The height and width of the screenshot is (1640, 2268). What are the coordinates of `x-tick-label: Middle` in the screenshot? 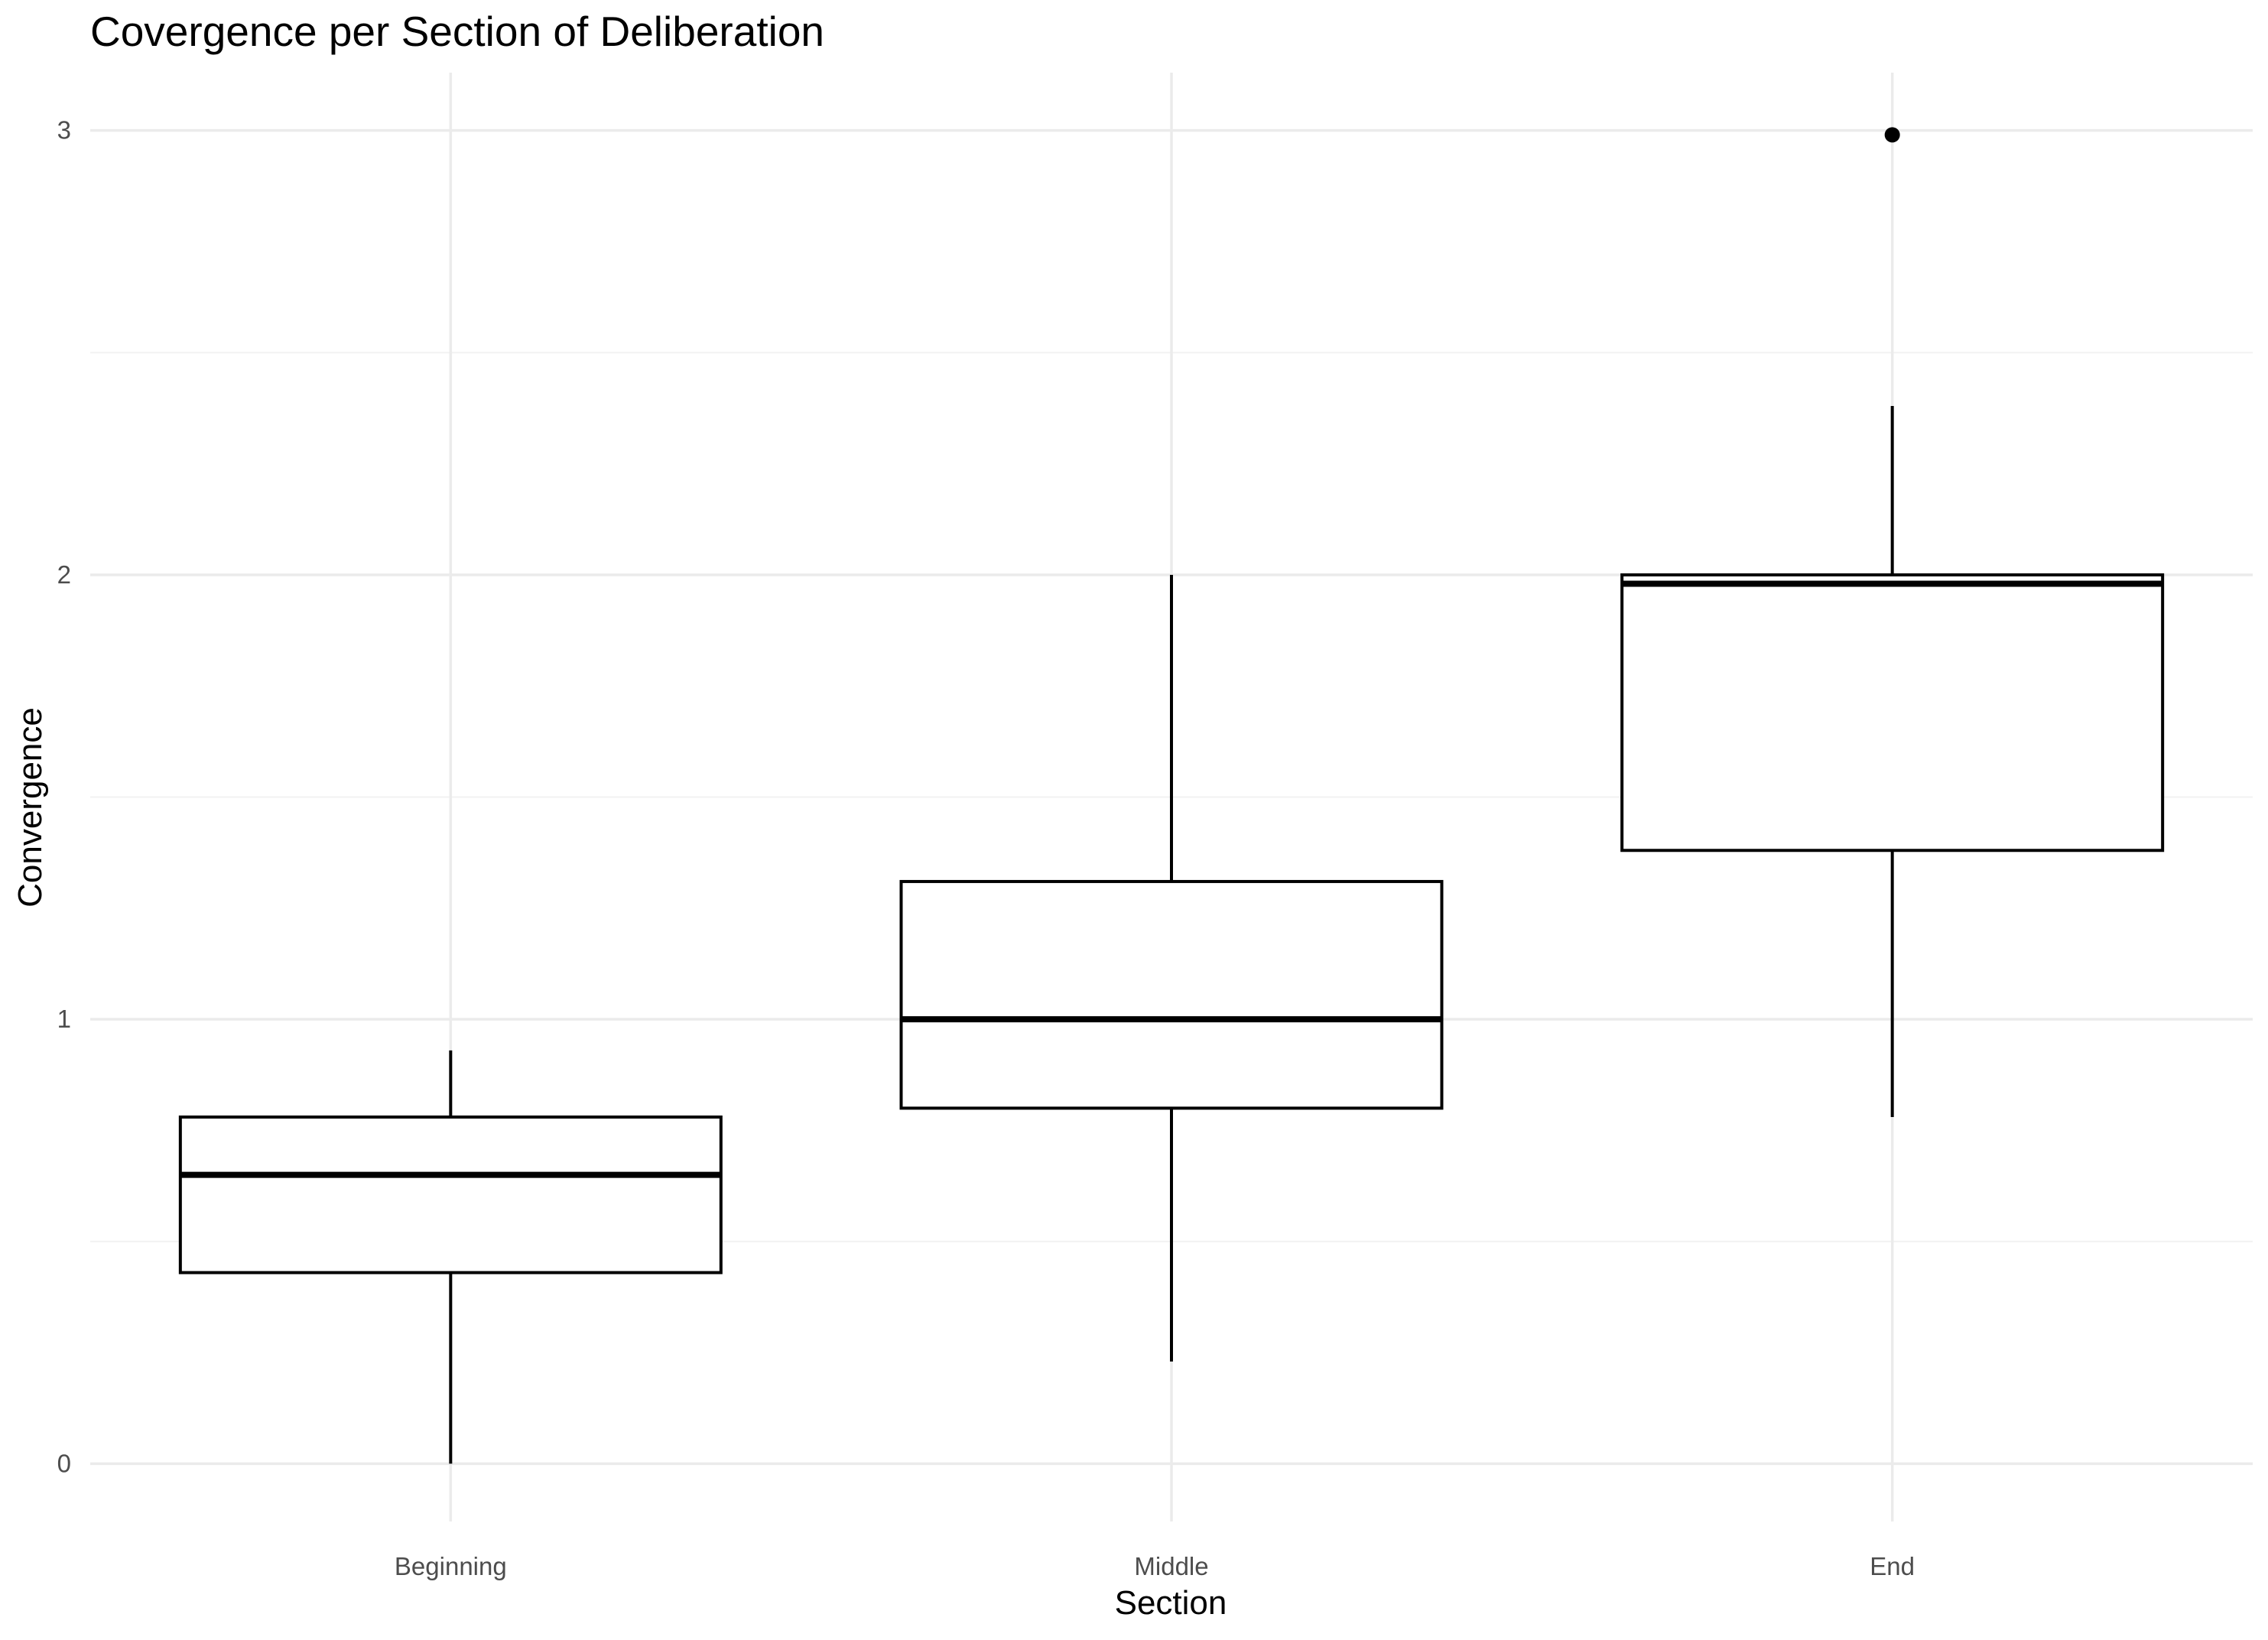 It's located at (1171, 1566).